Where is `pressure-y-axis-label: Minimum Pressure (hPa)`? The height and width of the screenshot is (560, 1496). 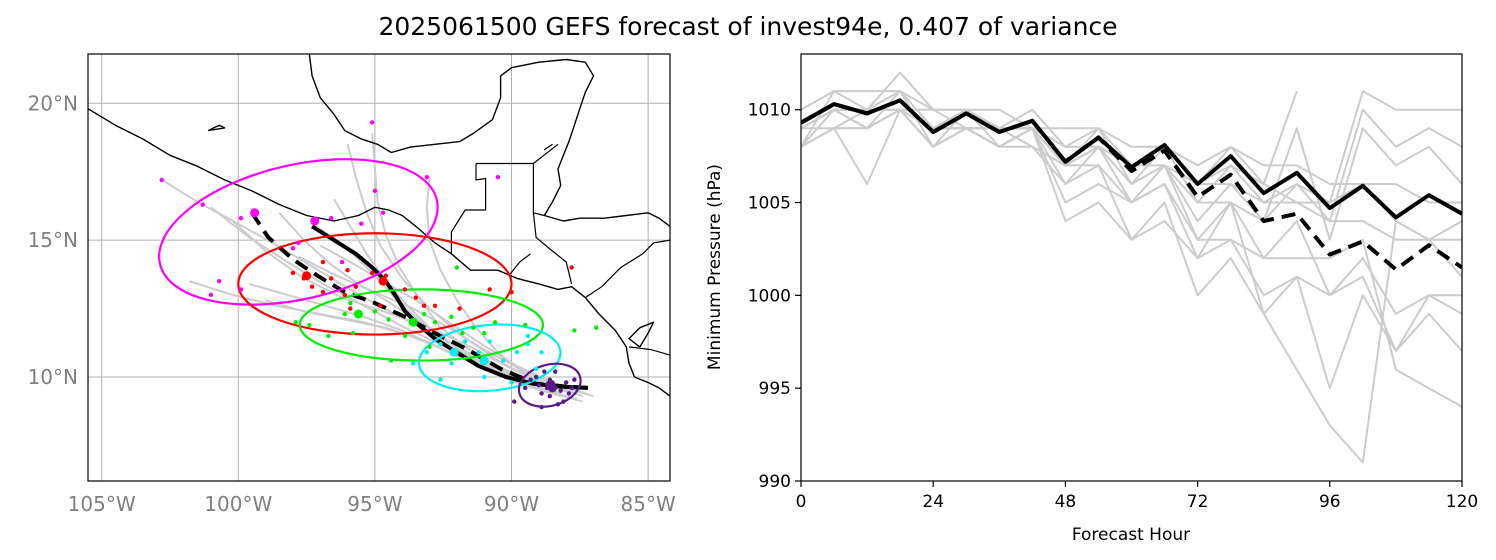 pressure-y-axis-label: Minimum Pressure (hPa) is located at coordinates (715, 267).